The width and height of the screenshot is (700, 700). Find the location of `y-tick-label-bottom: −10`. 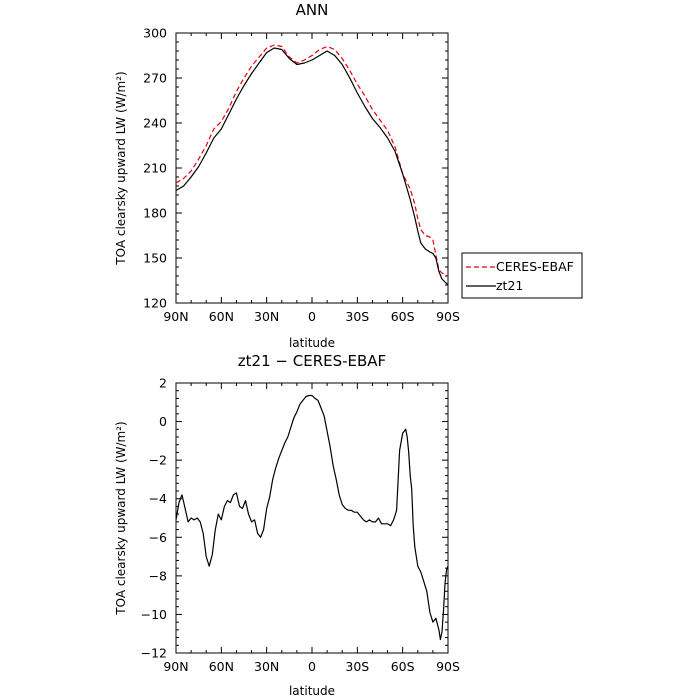

y-tick-label-bottom: −10 is located at coordinates (154, 614).